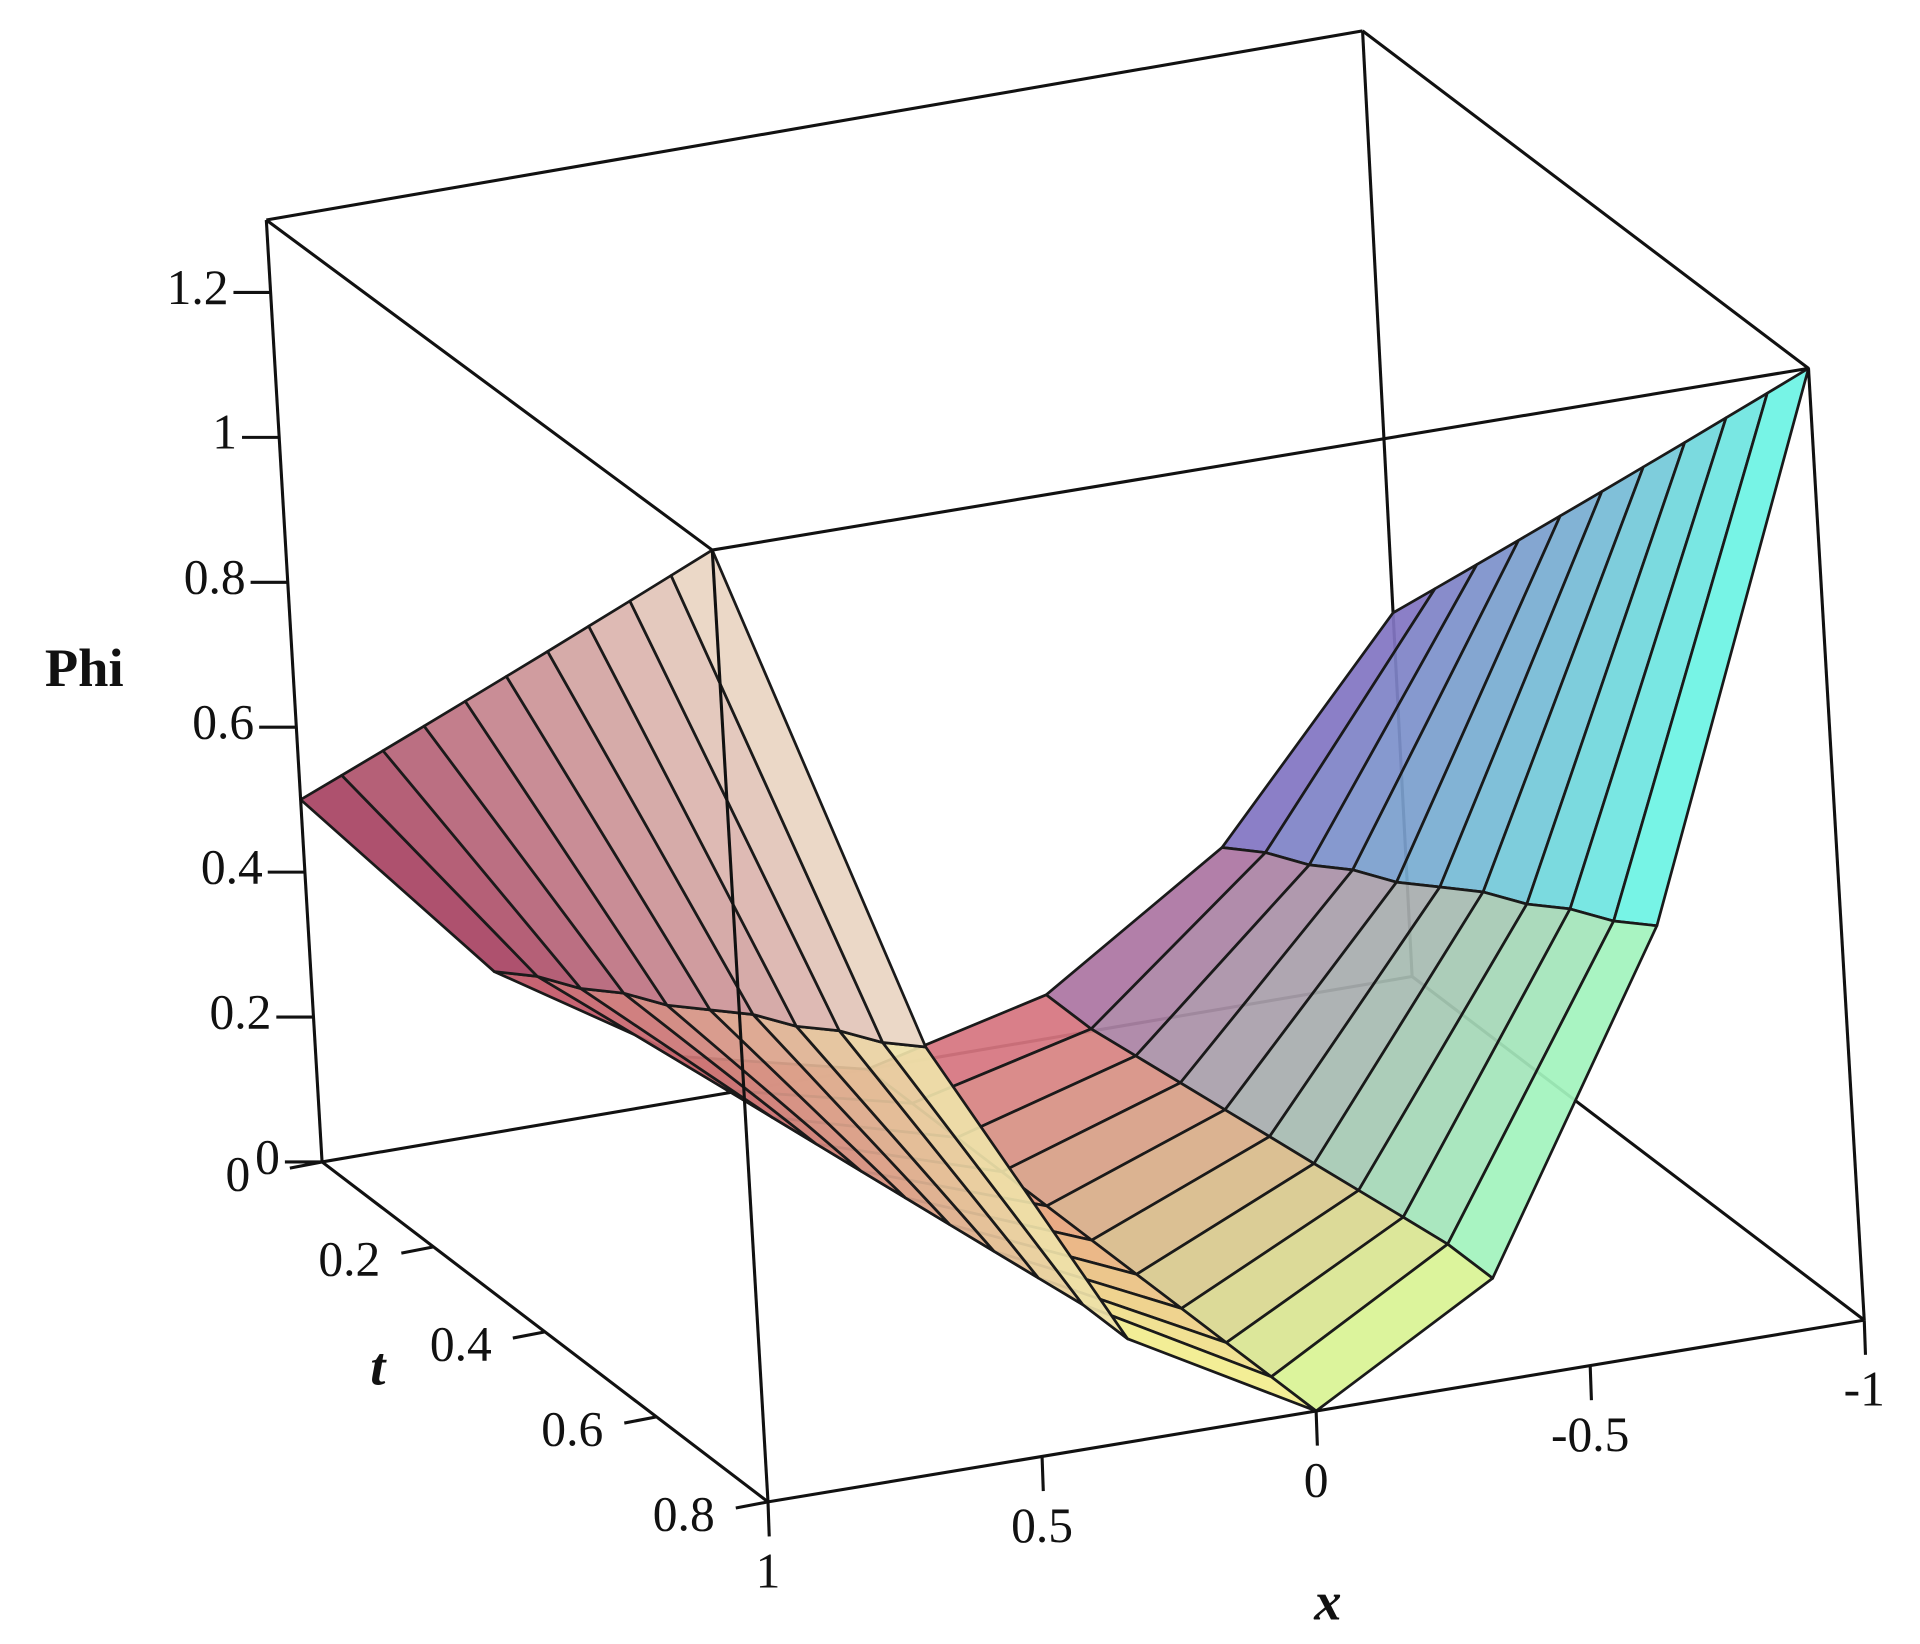 Image resolution: width=1920 pixels, height=1644 pixels. What do you see at coordinates (84, 667) in the screenshot?
I see `z-axis-label: Phi` at bounding box center [84, 667].